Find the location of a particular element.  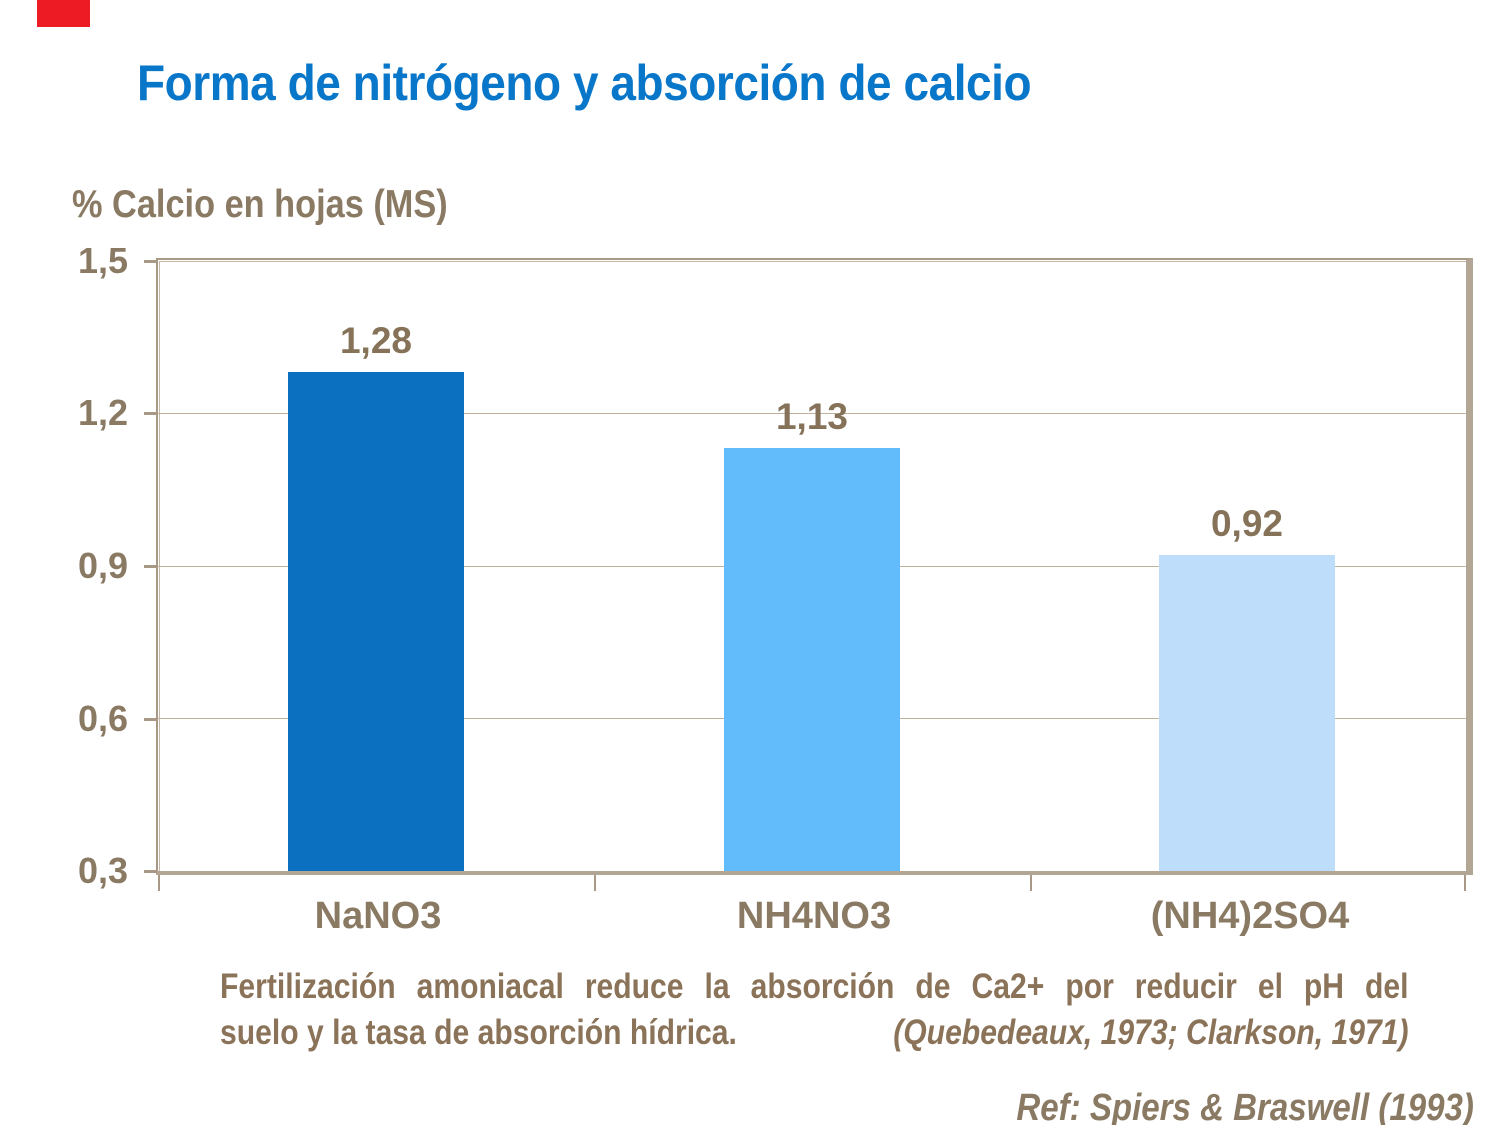

page-title: Forma de nitrógeno y absorción de calcio is located at coordinates (584, 83).